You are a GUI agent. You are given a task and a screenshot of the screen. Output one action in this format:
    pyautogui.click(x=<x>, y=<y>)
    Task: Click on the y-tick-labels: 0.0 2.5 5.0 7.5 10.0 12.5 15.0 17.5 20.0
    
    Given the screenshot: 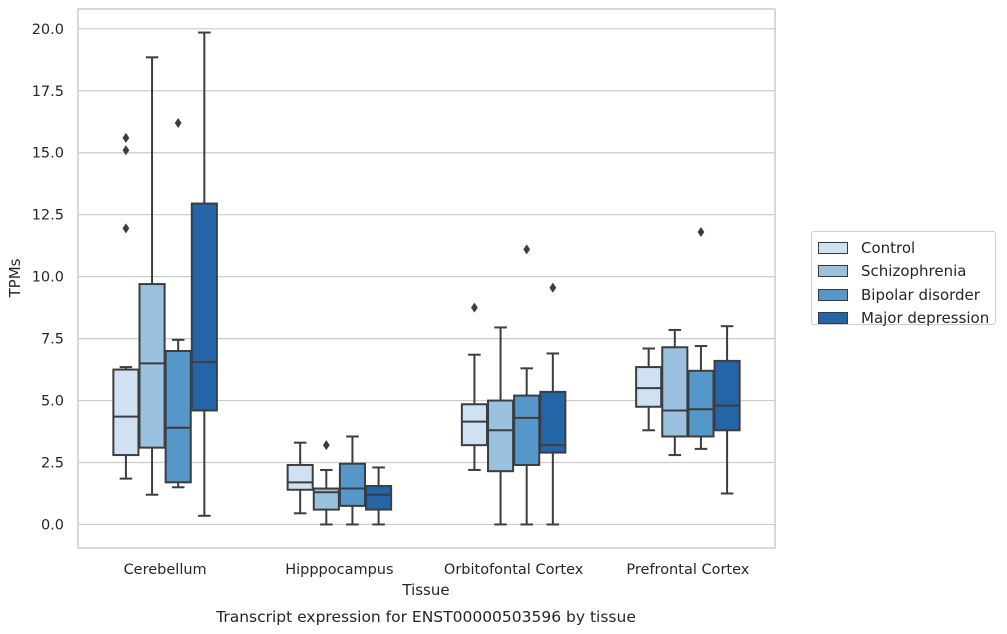 What is the action you would take?
    pyautogui.click(x=48, y=278)
    